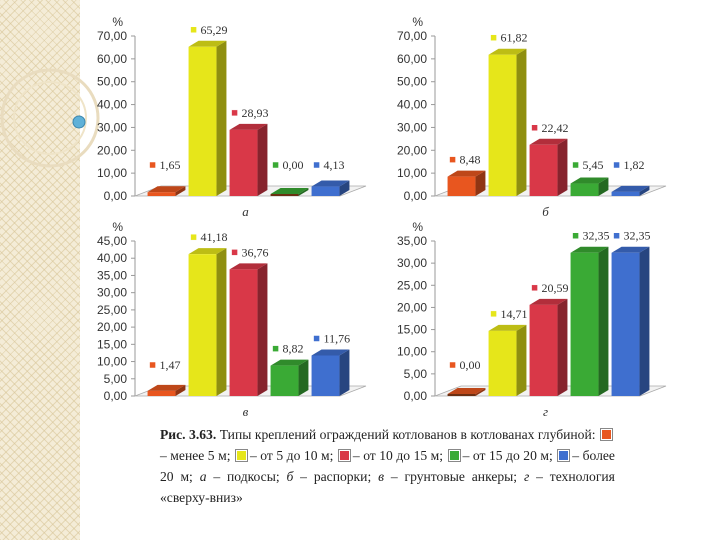 The image size is (720, 540). I want to click on data-label: 61,82, so click(514, 38).